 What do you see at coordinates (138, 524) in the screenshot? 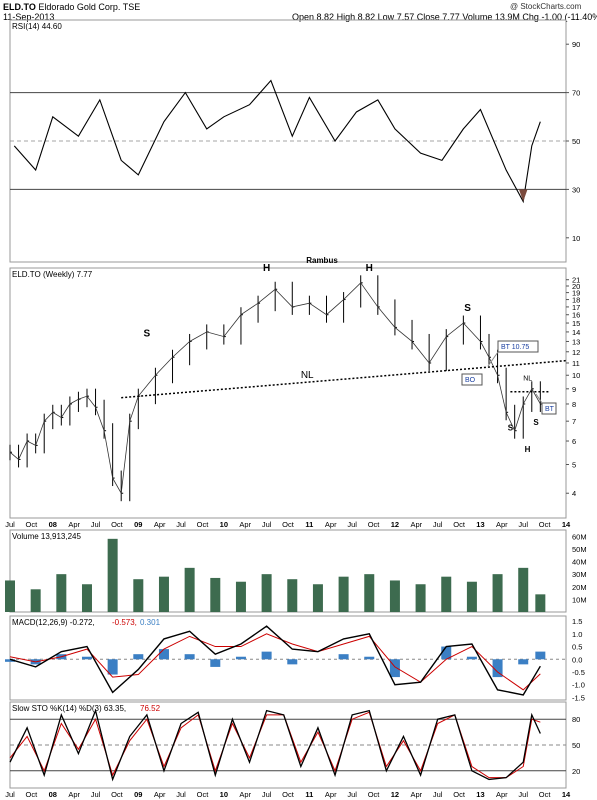
I see `price-x-tick-label: 09` at bounding box center [138, 524].